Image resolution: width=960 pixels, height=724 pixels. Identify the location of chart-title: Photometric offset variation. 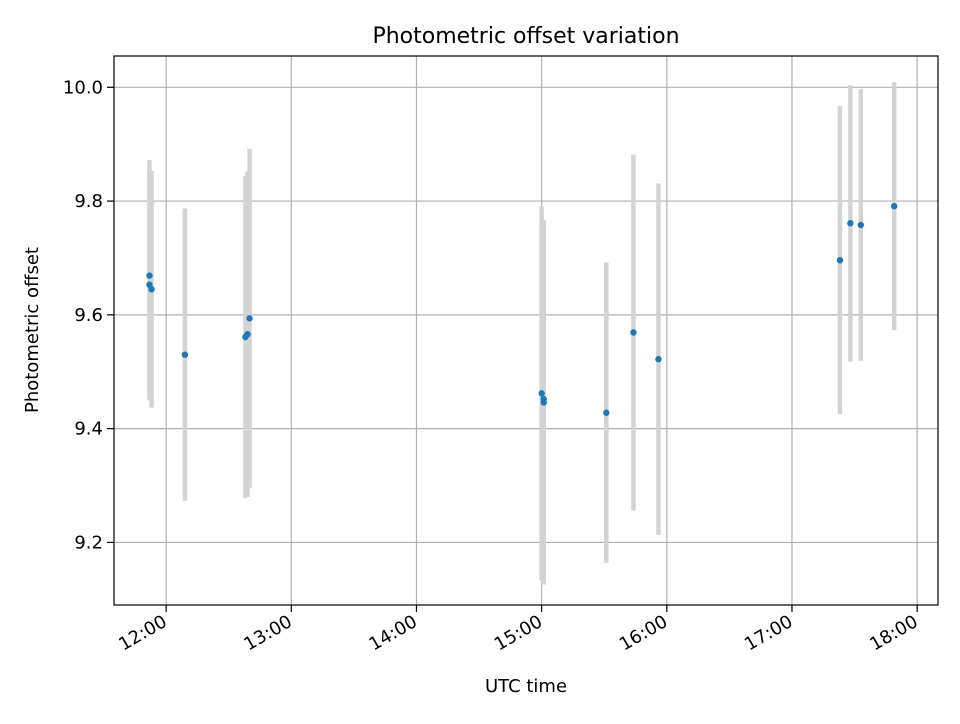
(525, 36).